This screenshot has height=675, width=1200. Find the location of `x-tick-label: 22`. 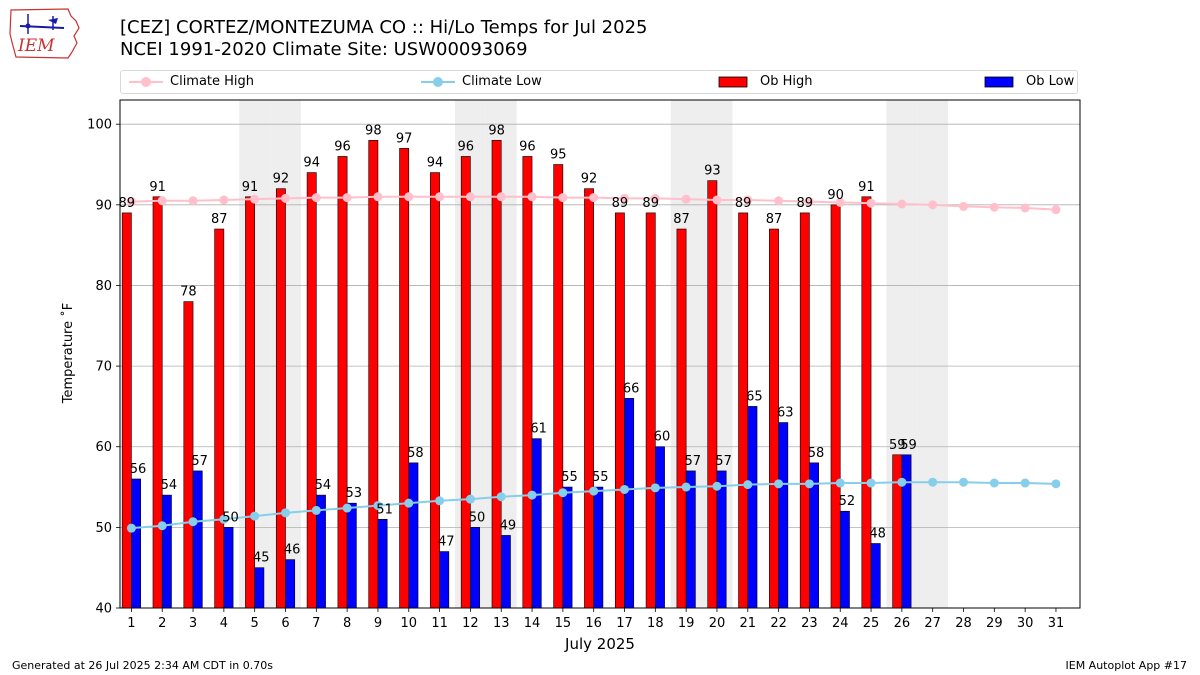

x-tick-label: 22 is located at coordinates (778, 623).